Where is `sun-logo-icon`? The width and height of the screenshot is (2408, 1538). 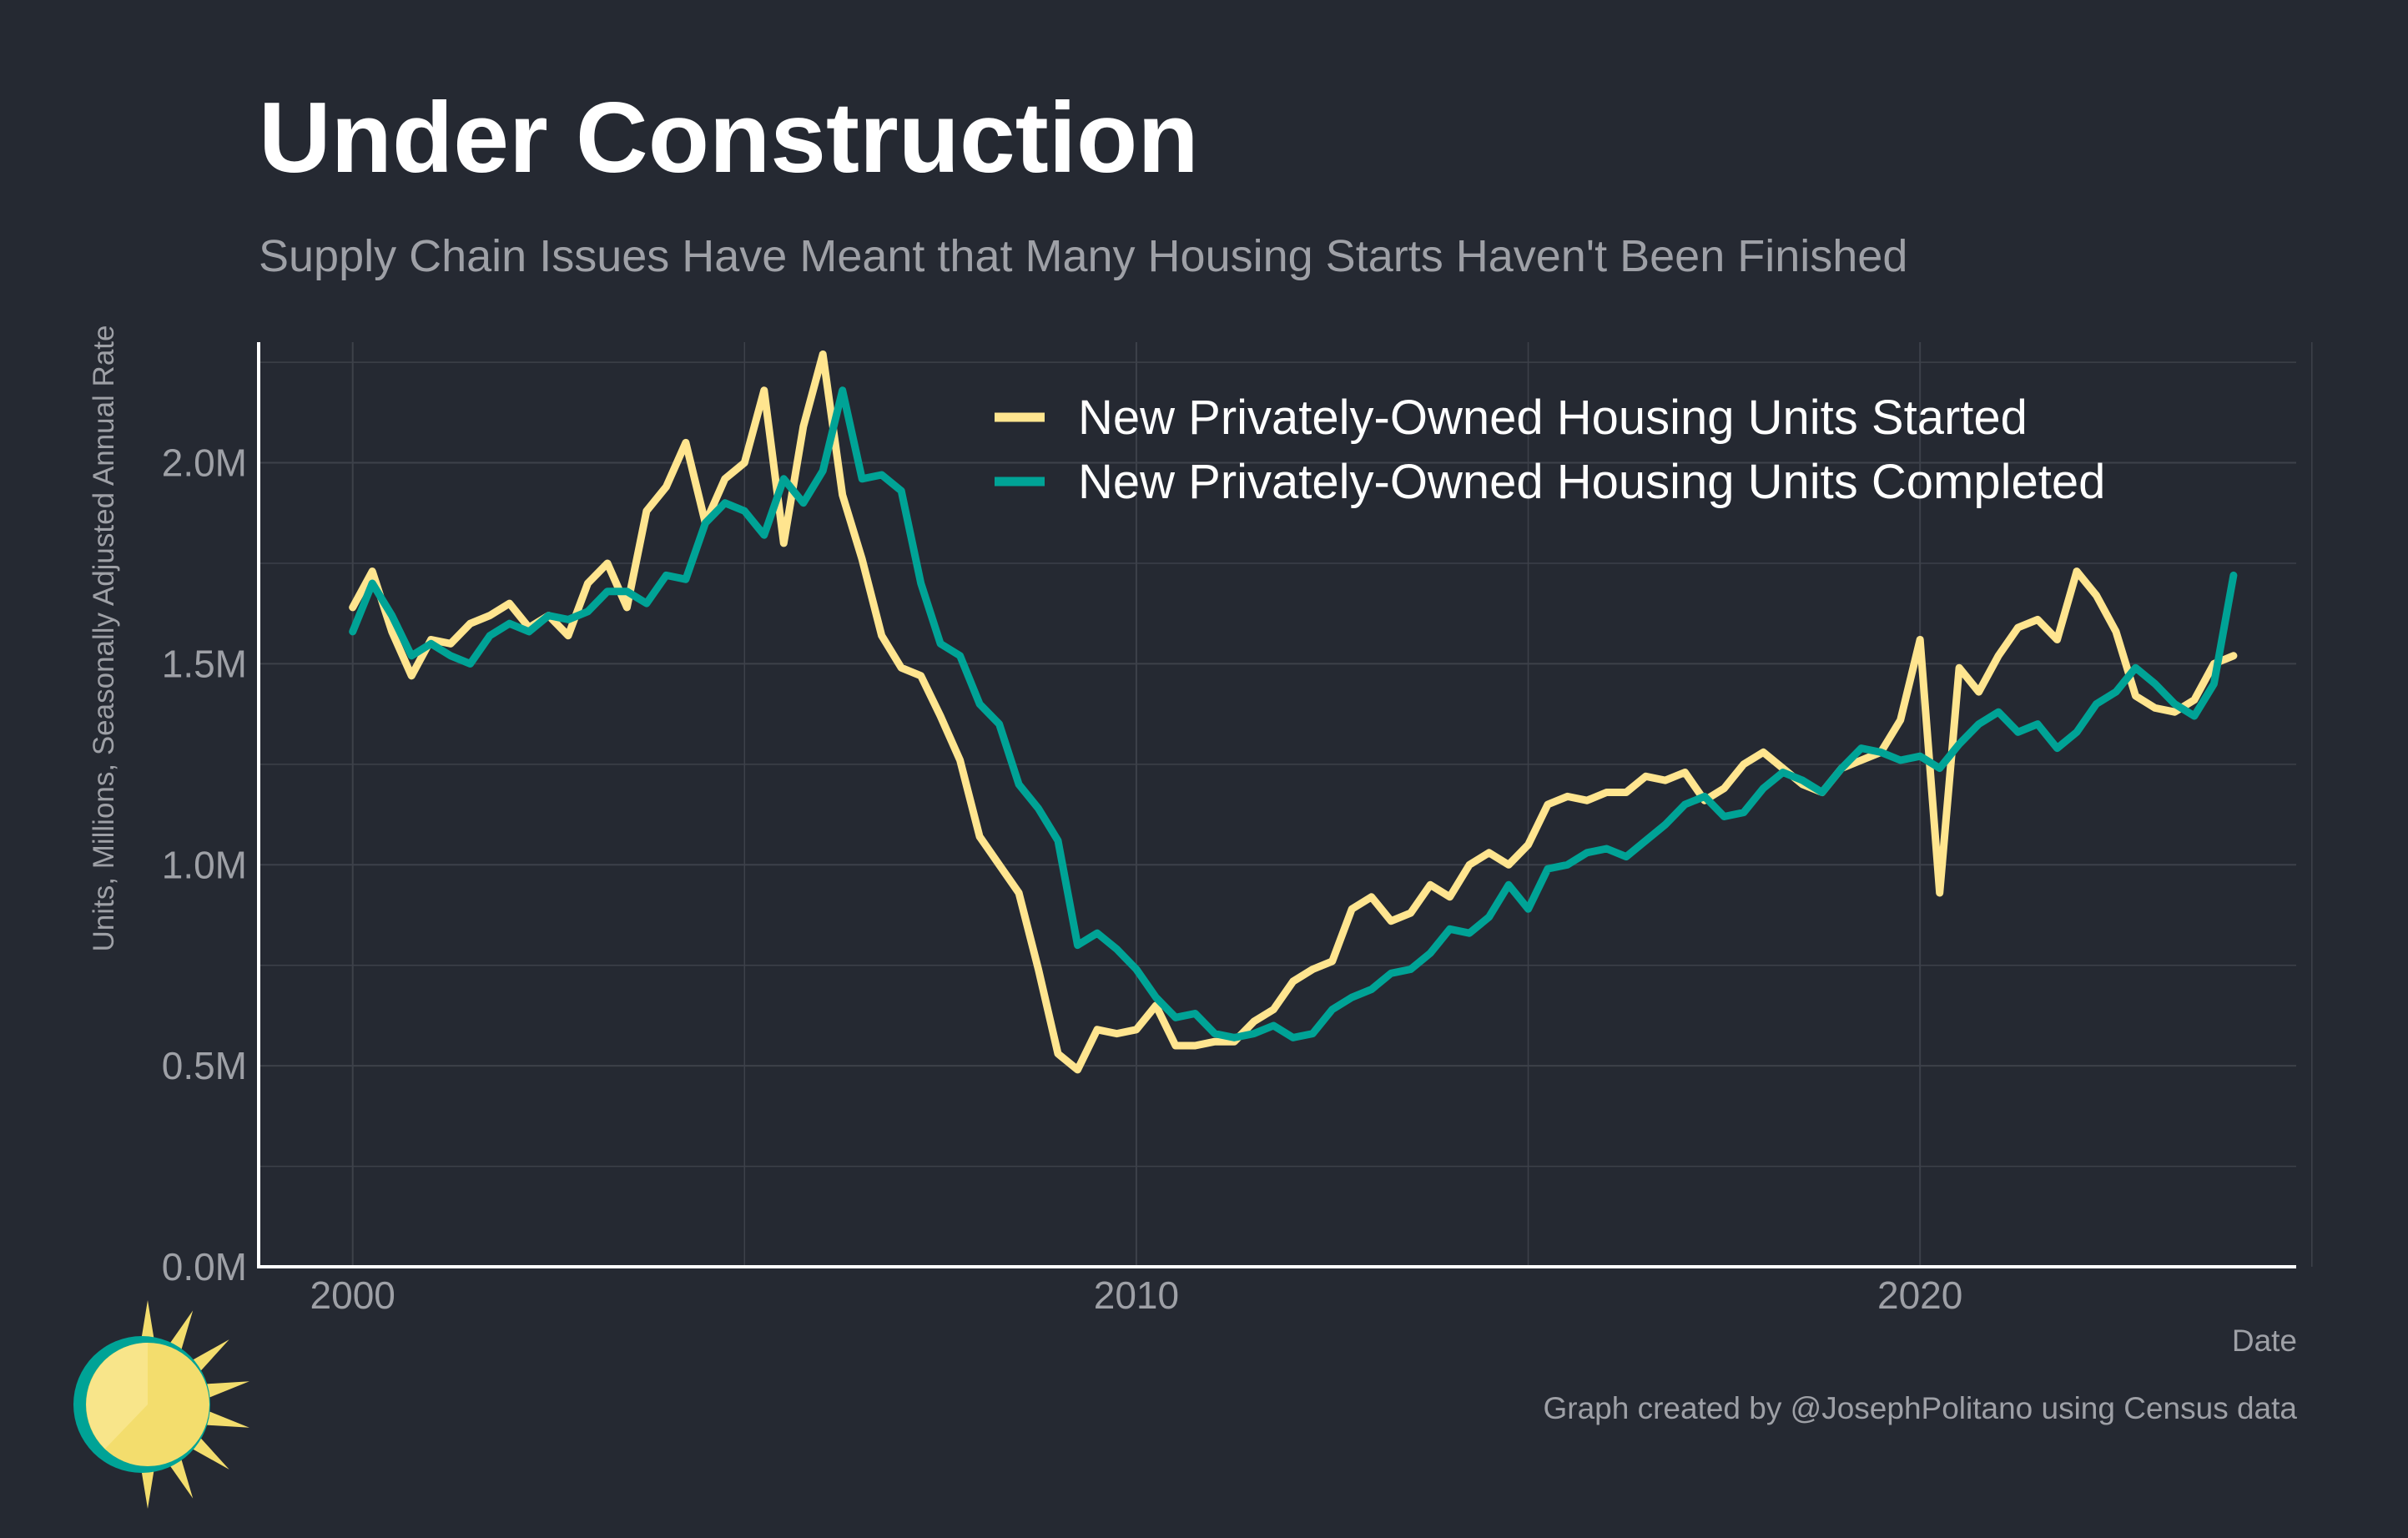 sun-logo-icon is located at coordinates (161, 1404).